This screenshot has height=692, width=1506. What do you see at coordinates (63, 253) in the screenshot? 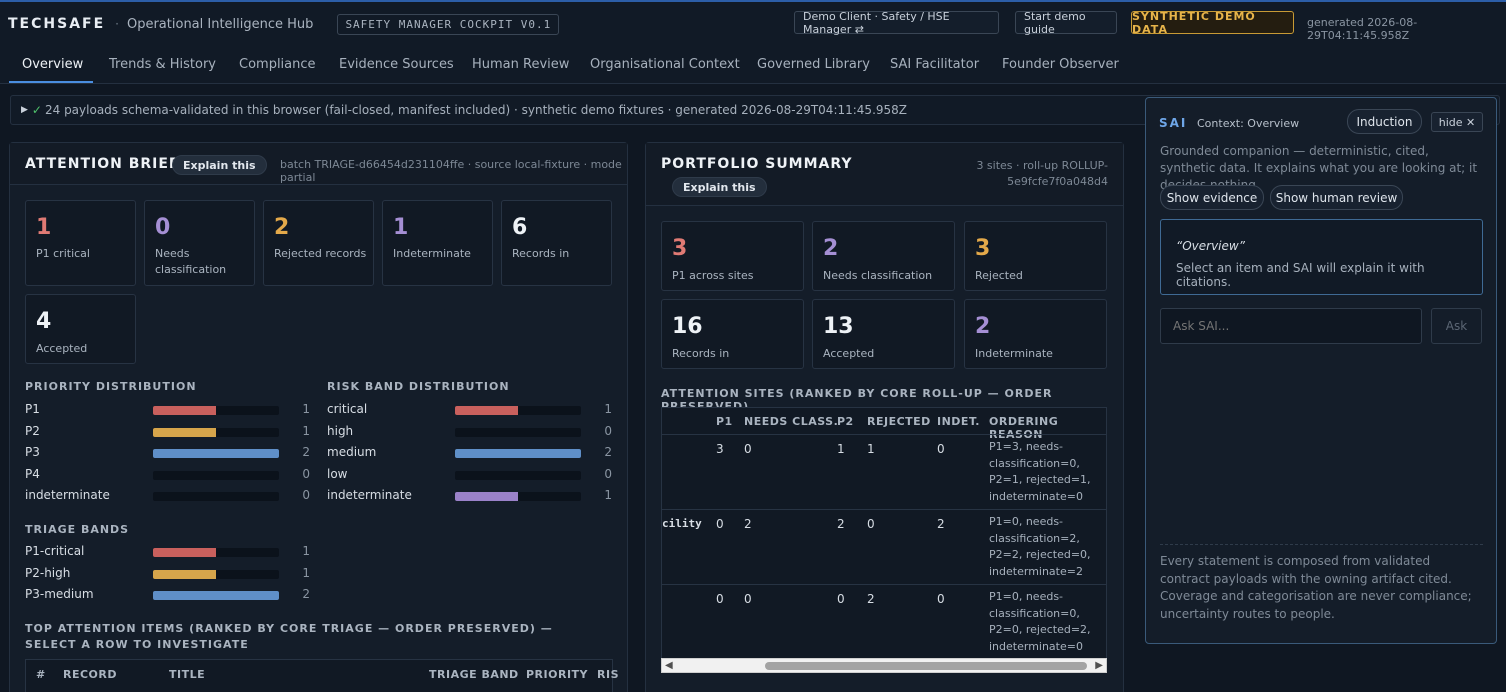
I see `stat-label: P1 critical` at bounding box center [63, 253].